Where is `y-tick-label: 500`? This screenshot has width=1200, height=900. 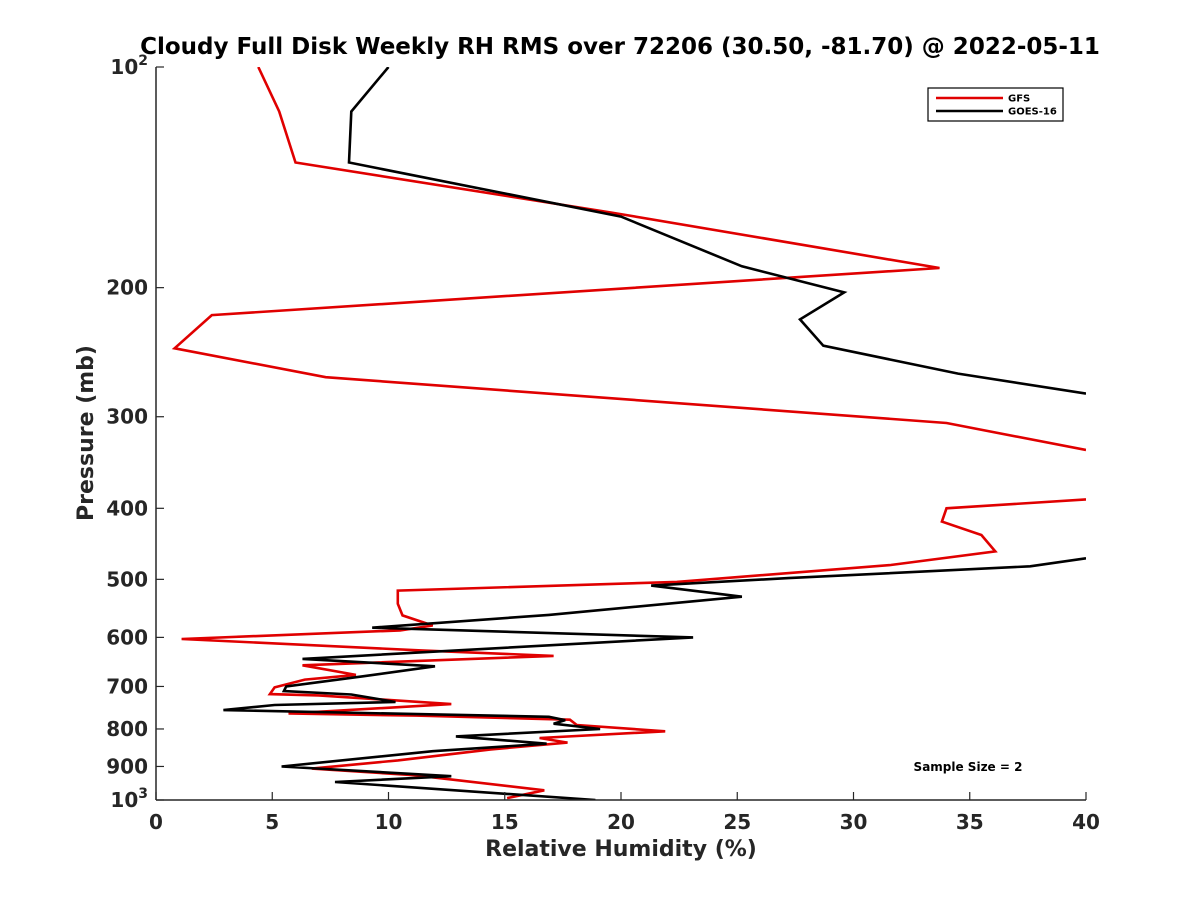 y-tick-label: 500 is located at coordinates (127, 579).